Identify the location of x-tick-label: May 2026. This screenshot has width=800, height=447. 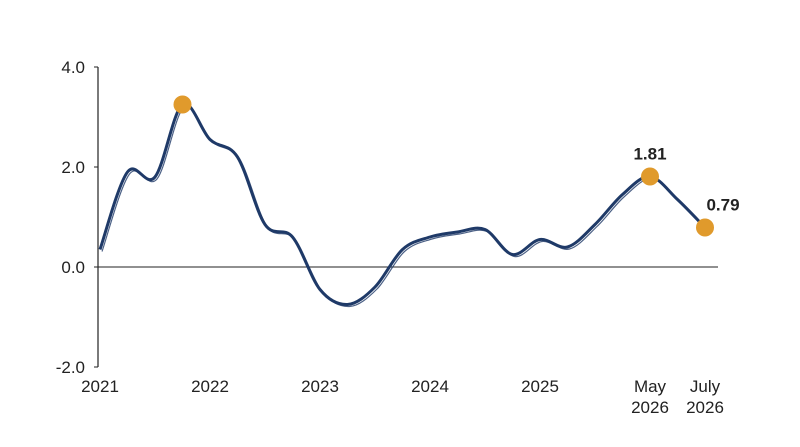
(650, 397).